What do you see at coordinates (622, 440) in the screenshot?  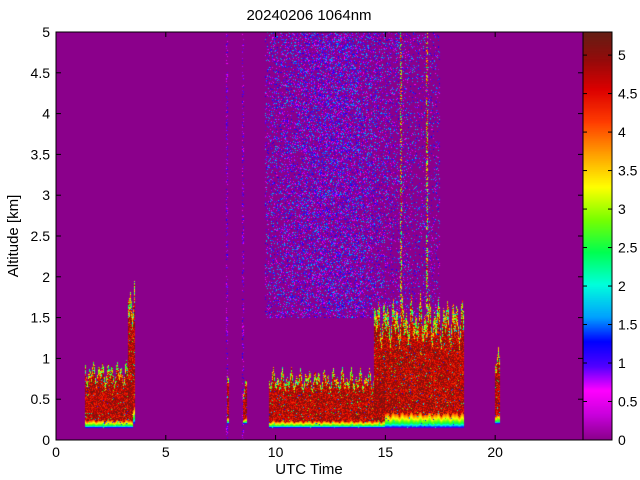 I see `colorbar-tick-label: 0` at bounding box center [622, 440].